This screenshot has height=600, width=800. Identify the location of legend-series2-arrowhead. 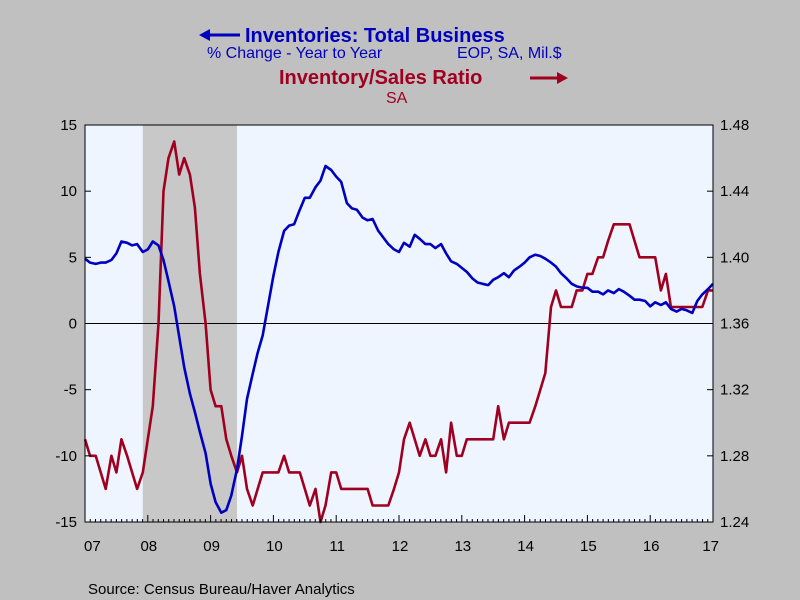
(562, 78).